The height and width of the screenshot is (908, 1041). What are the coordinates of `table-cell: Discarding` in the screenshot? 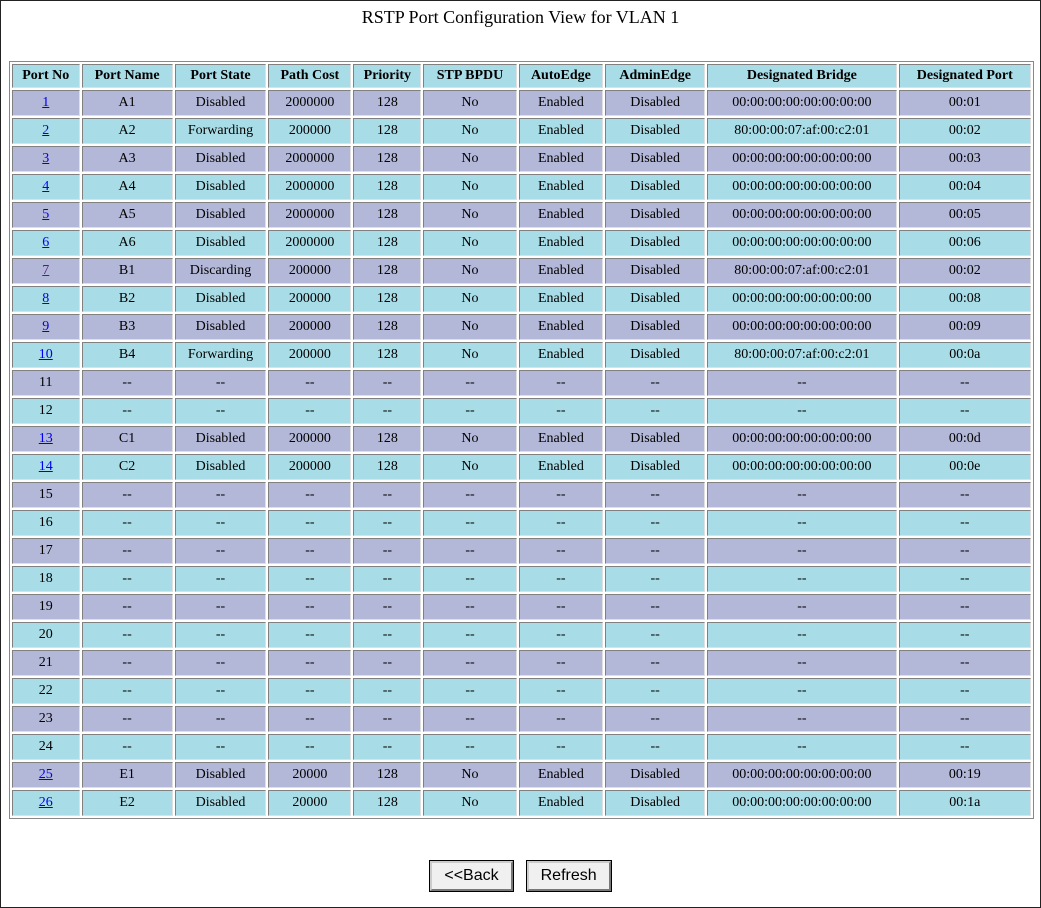 It's located at (220, 271).